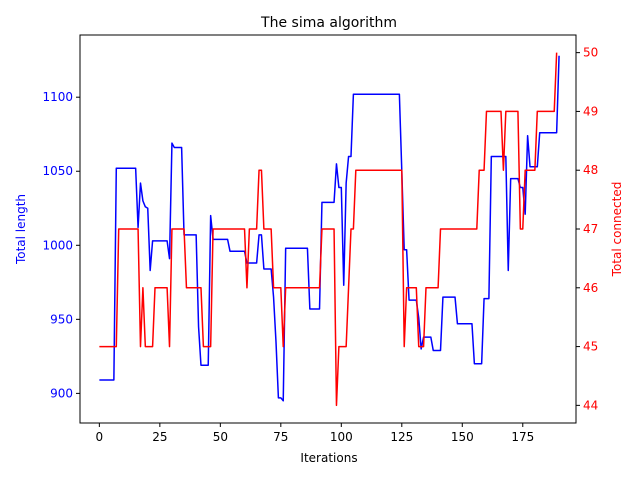  What do you see at coordinates (57, 97) in the screenshot?
I see `y-left-tick-label: 1100` at bounding box center [57, 97].